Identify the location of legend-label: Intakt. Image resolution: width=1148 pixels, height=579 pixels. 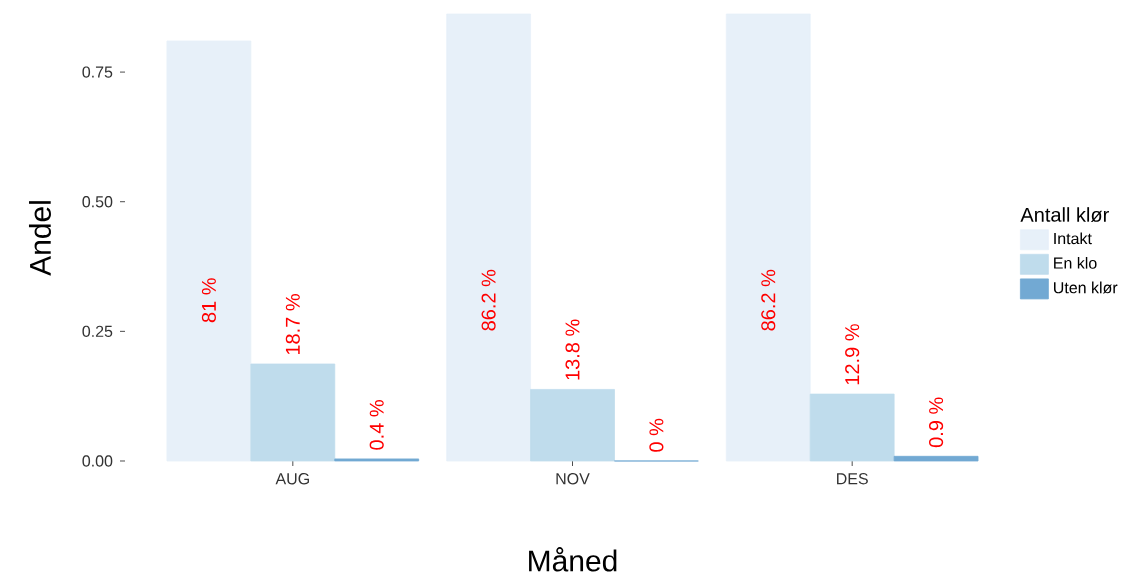
(1073, 238).